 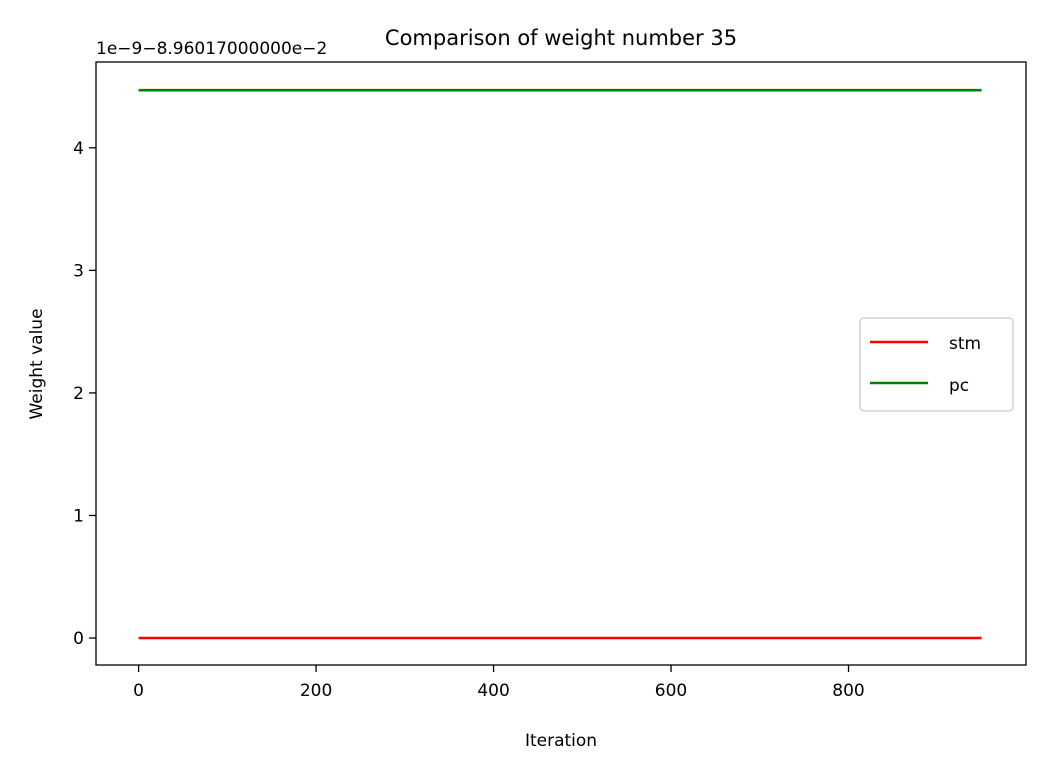 I want to click on x-tick-label: 0, so click(x=138, y=691).